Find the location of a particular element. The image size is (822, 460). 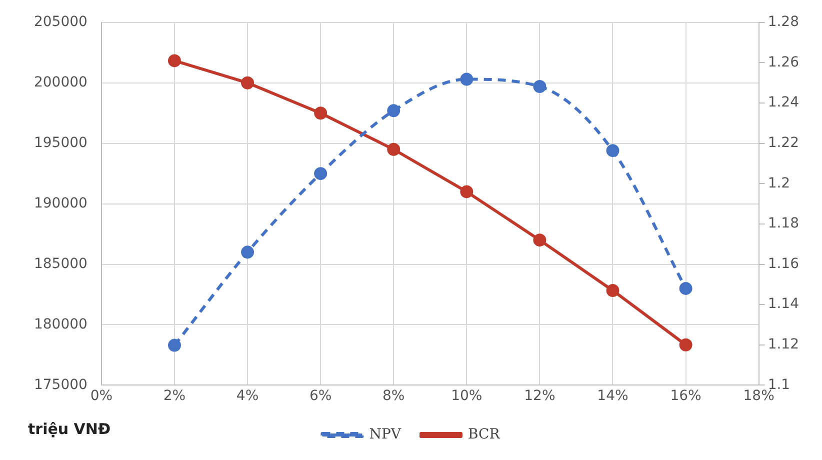

y2-tick-label: 1.12 is located at coordinates (783, 344).